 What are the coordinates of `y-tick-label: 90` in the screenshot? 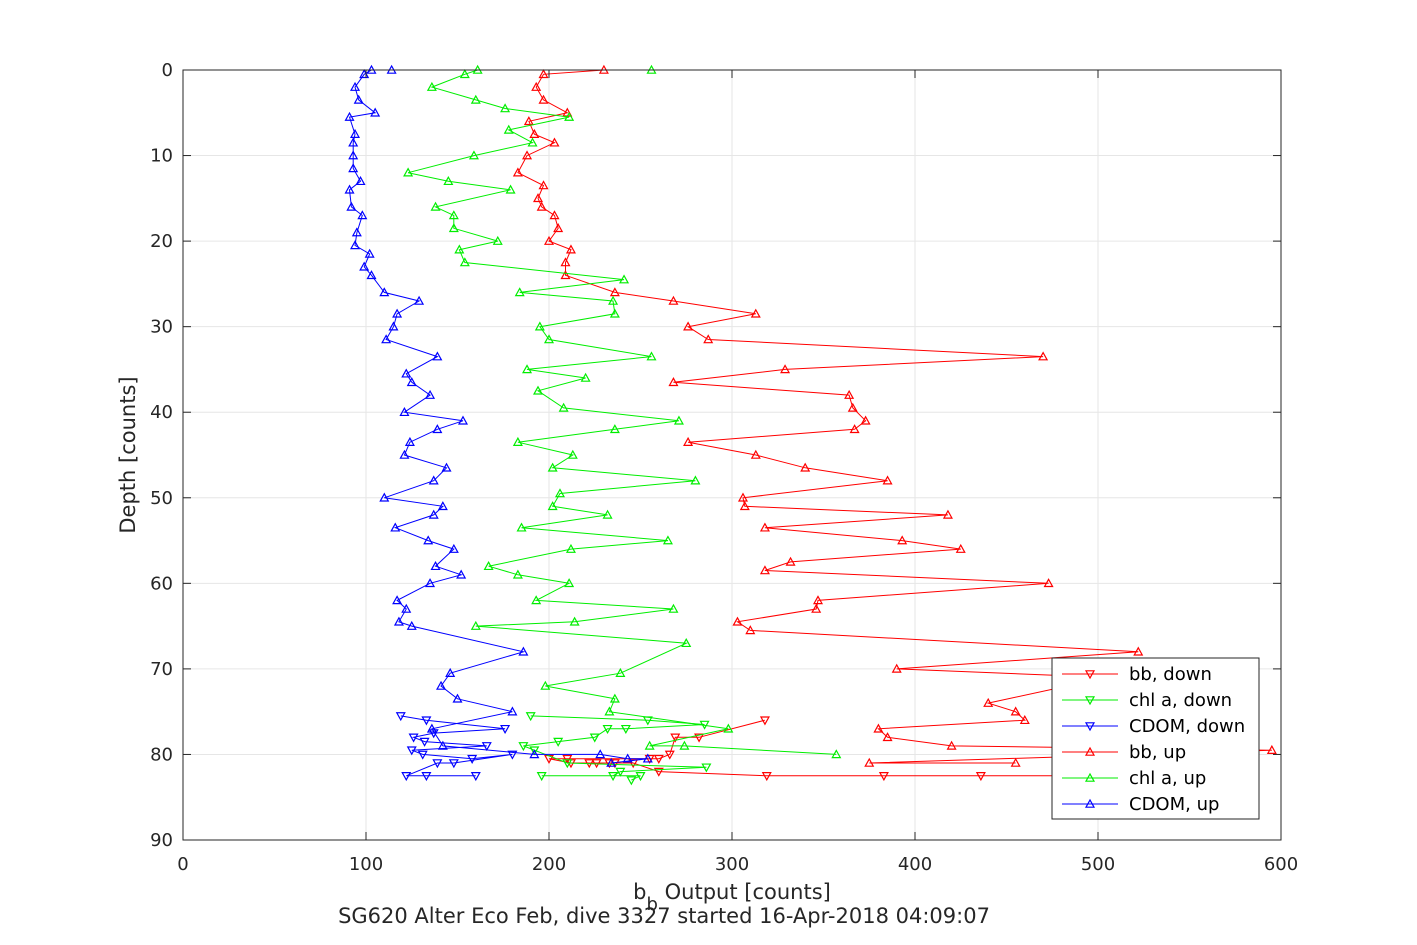 It's located at (161, 840).